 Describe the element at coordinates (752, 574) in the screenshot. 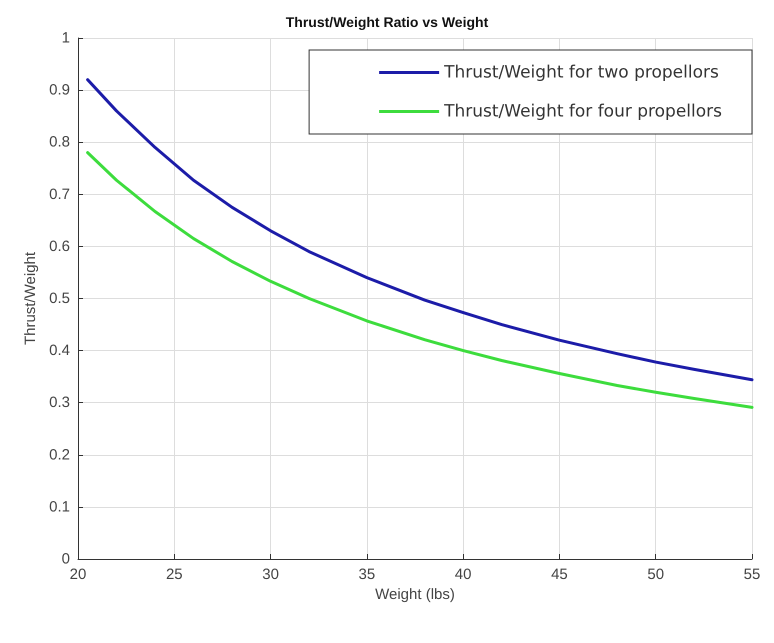

I see `x-tick-label: 55` at that location.